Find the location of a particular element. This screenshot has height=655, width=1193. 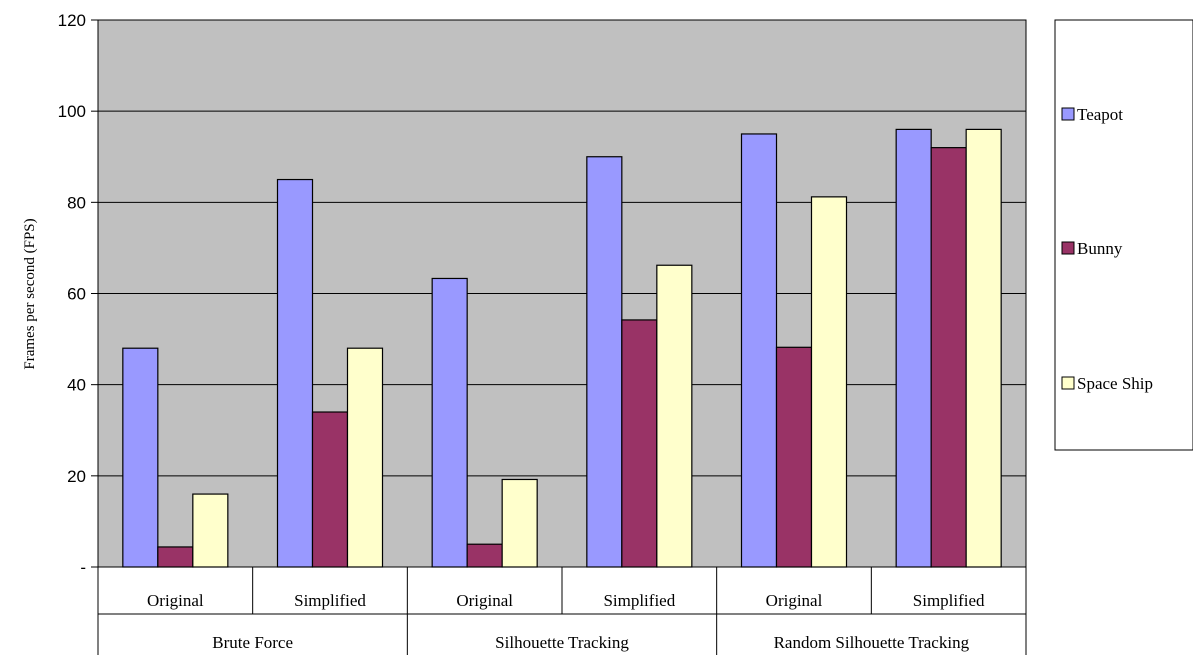

group-label: Brute Force is located at coordinates (252, 642).